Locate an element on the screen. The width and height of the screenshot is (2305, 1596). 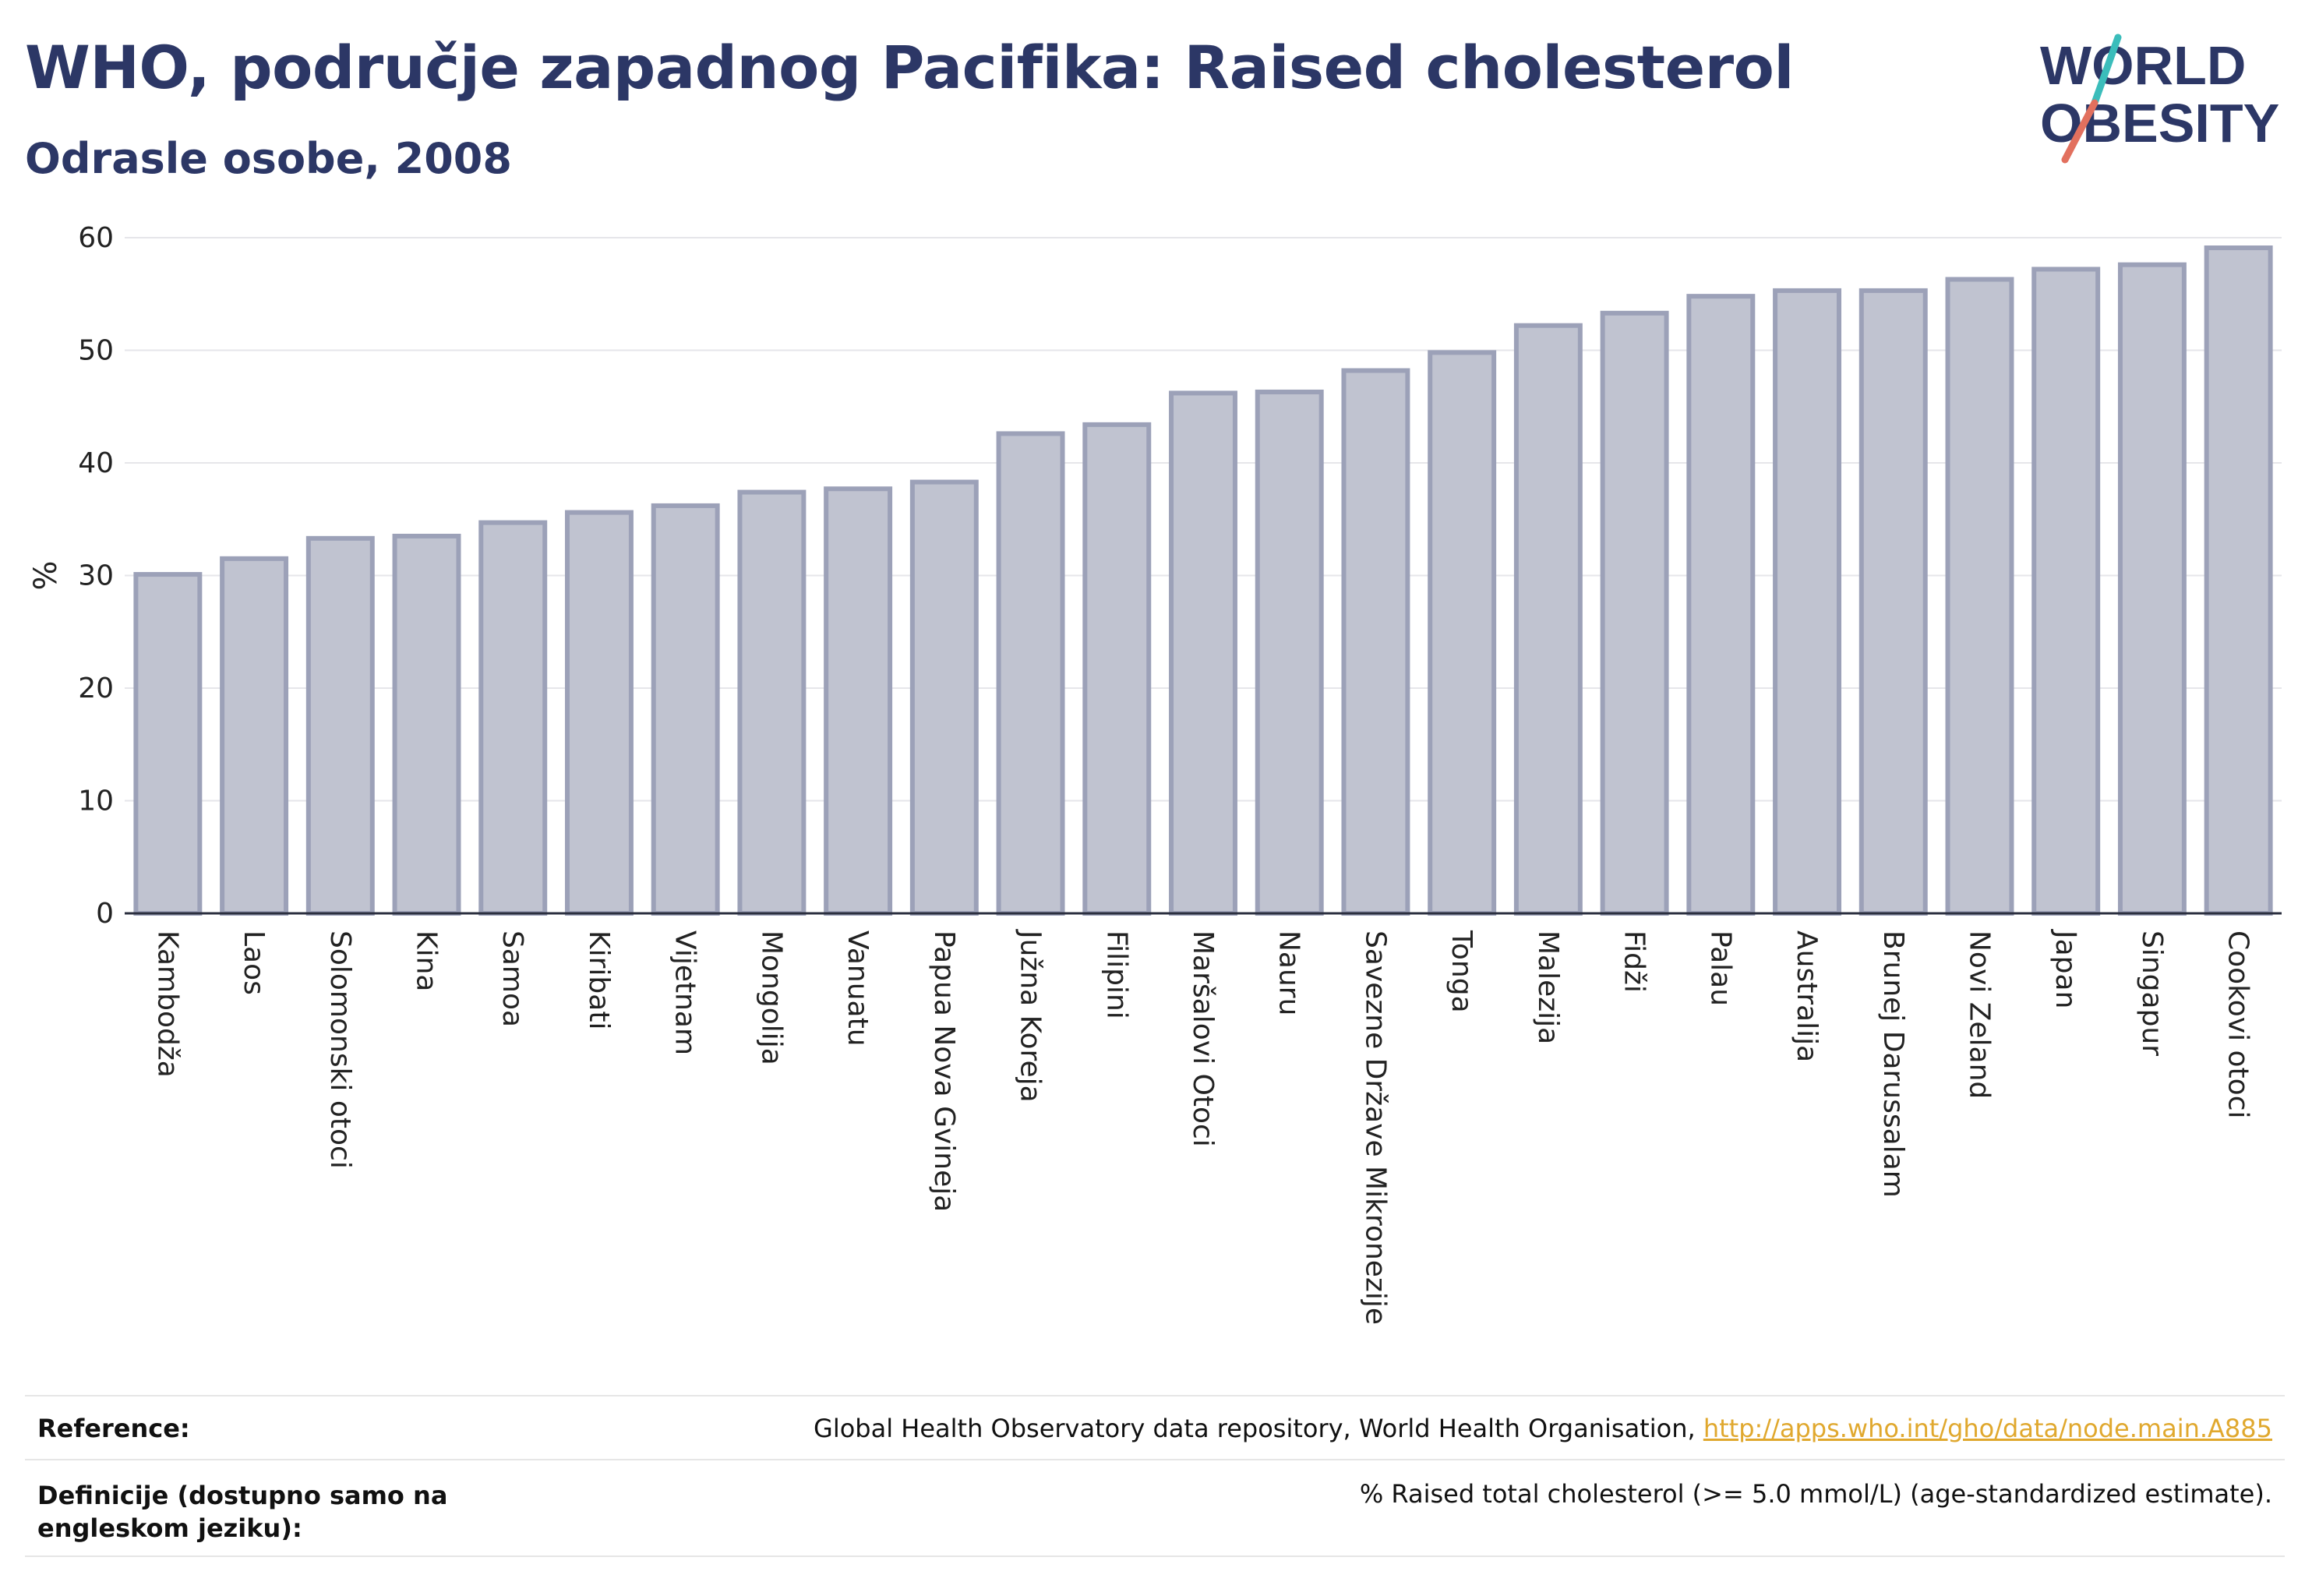
x-tick-label: Fidži is located at coordinates (1634, 961).